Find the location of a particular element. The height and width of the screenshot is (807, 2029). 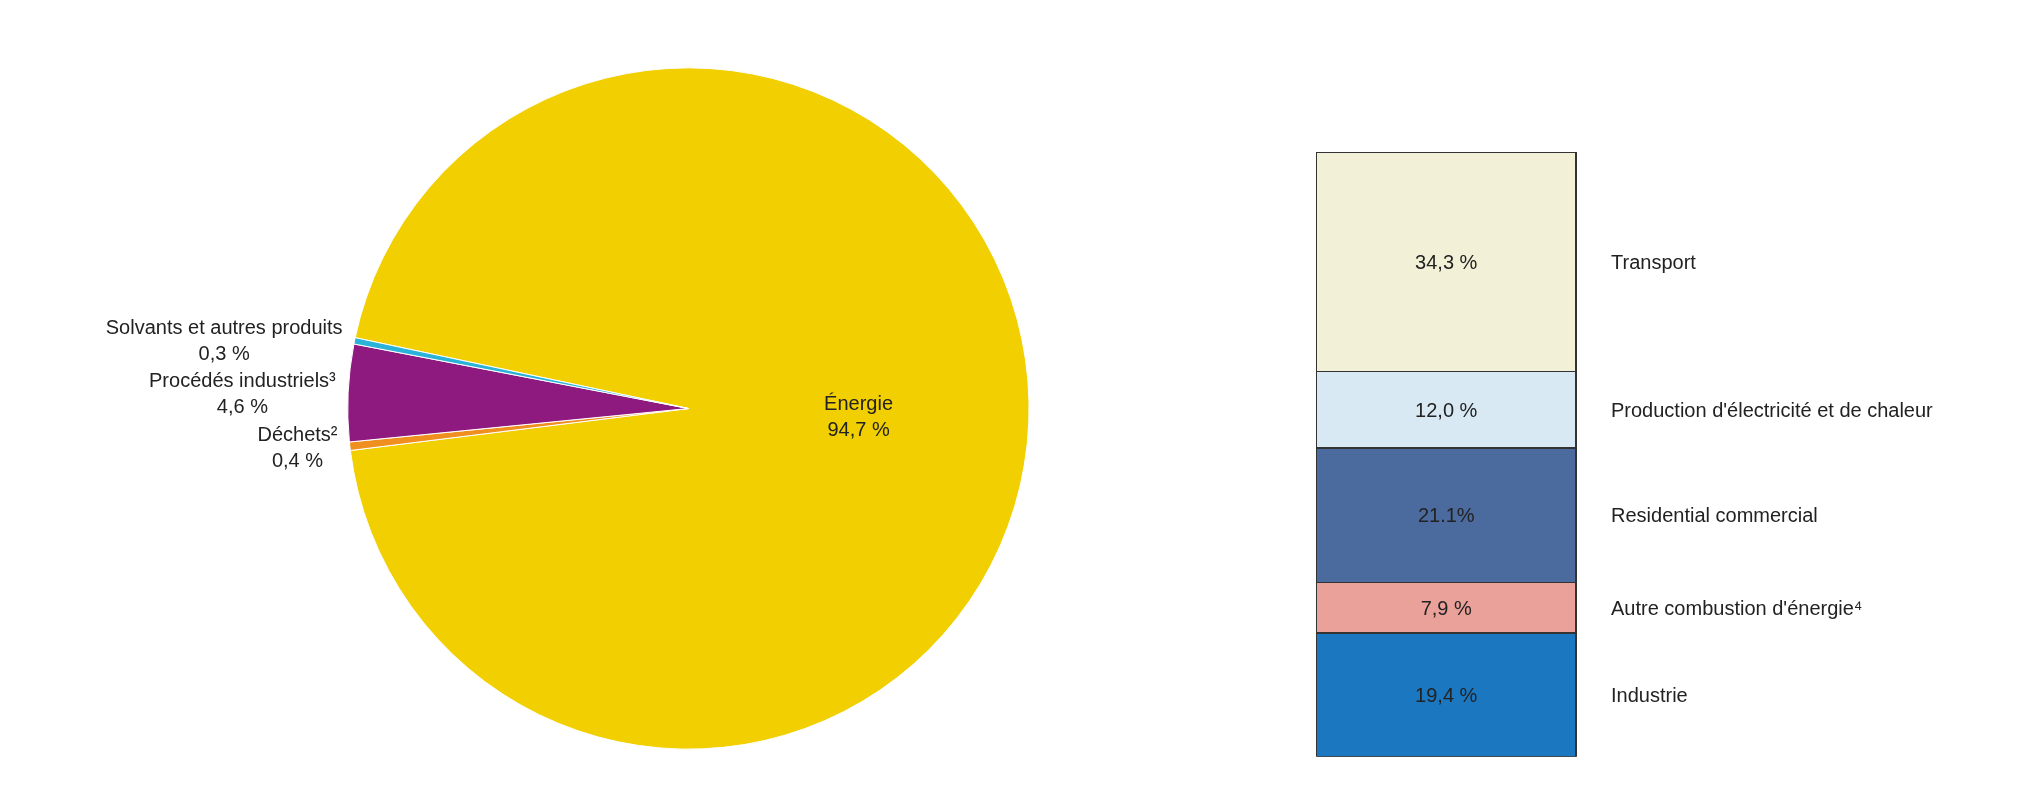

data-label: 12,0 % is located at coordinates (1446, 409).